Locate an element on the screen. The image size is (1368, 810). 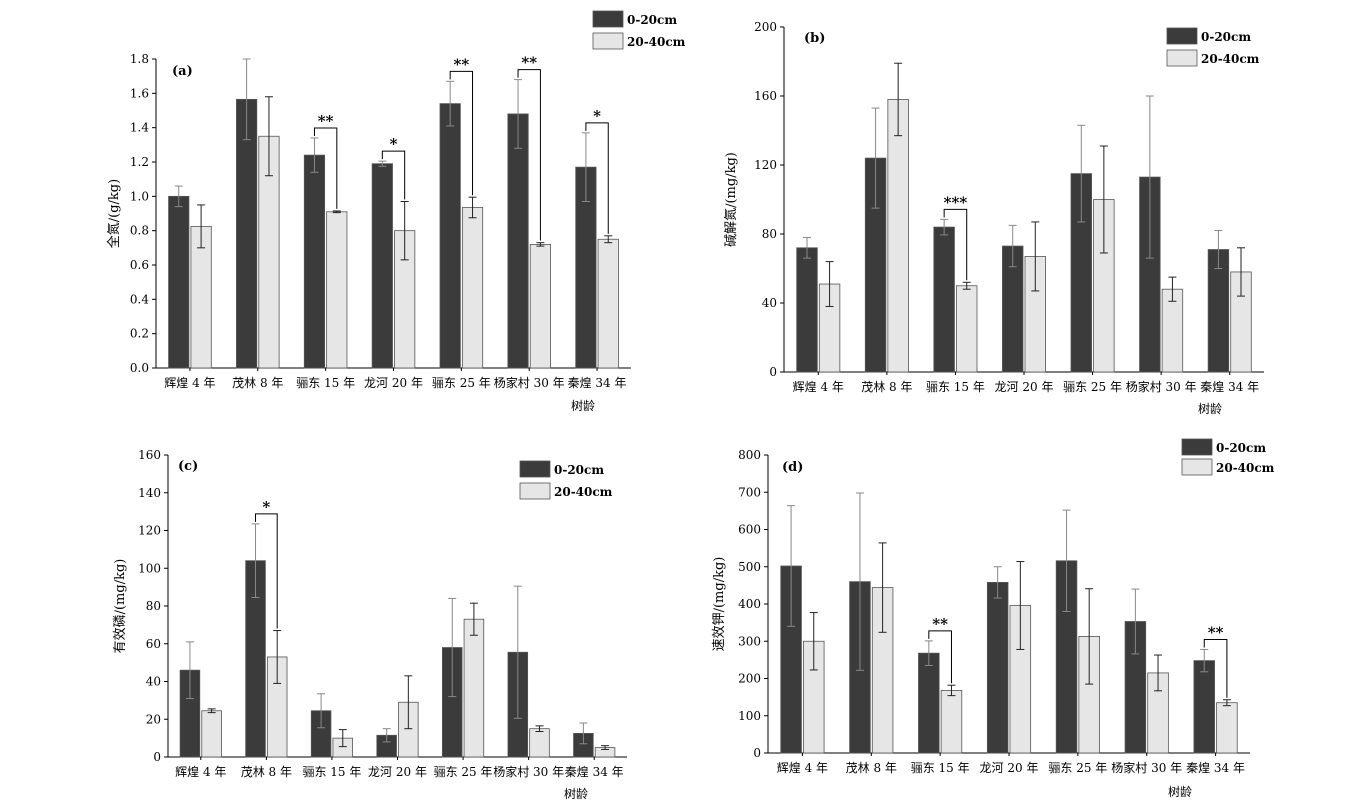
y-tick-label: 300 is located at coordinates (749, 641).